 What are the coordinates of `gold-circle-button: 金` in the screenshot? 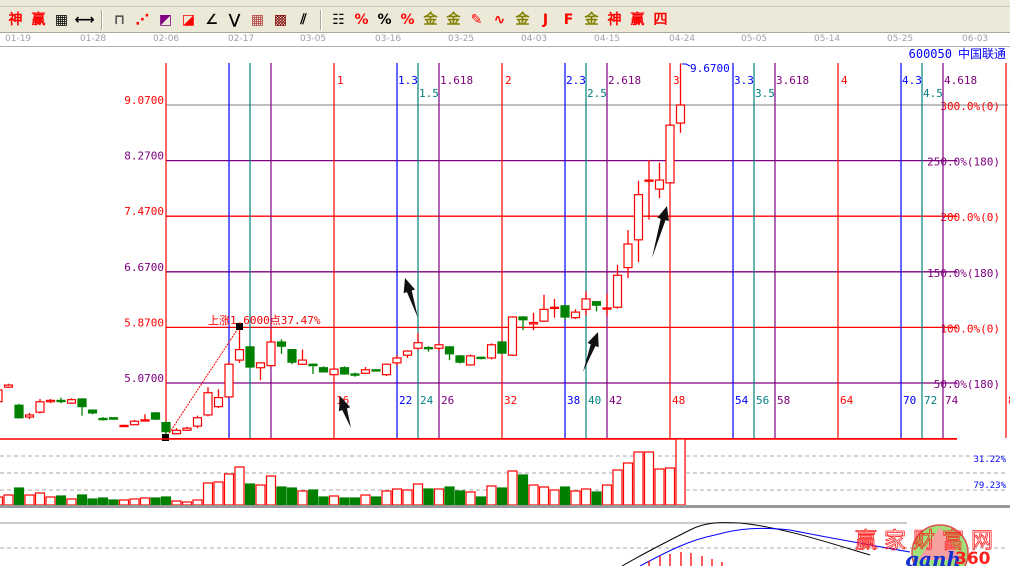 It's located at (430, 20).